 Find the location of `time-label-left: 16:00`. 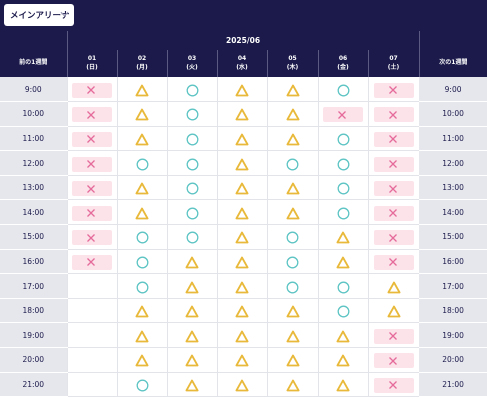

time-label-left: 16:00 is located at coordinates (33, 262).